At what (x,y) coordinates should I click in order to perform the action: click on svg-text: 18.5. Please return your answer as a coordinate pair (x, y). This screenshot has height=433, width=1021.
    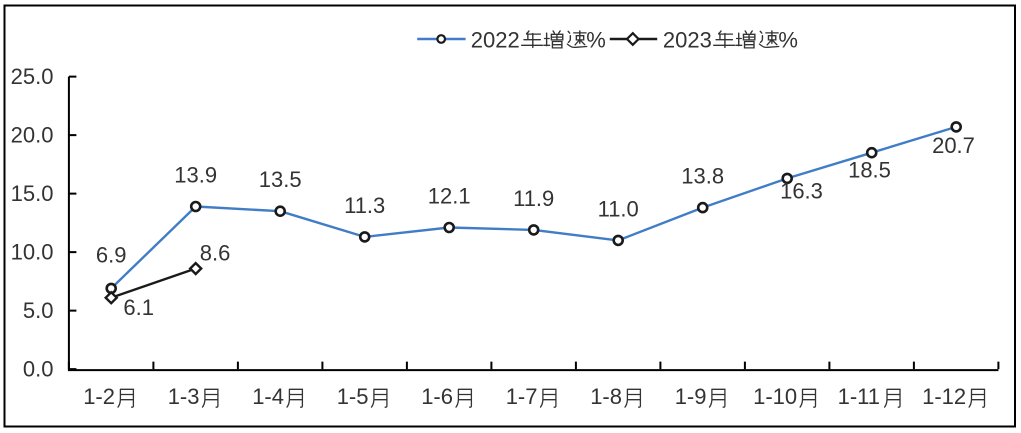
    Looking at the image, I should click on (869, 170).